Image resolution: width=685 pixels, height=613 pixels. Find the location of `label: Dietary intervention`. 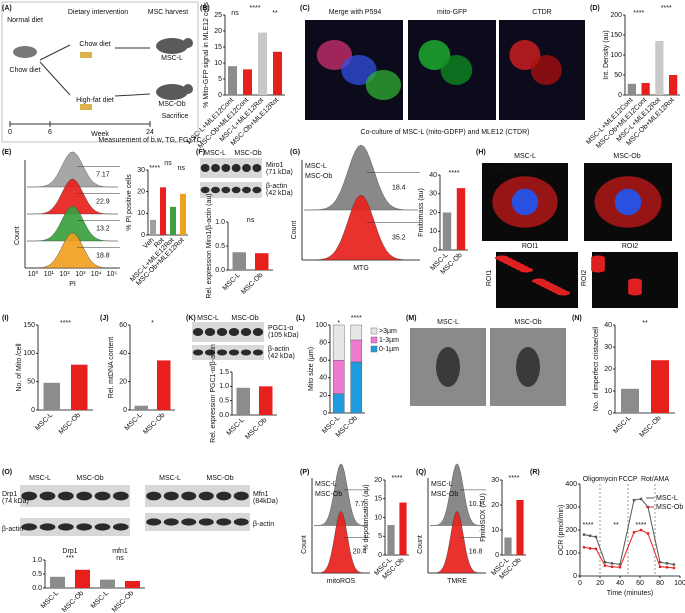

label: Dietary intervention is located at coordinates (98, 12).